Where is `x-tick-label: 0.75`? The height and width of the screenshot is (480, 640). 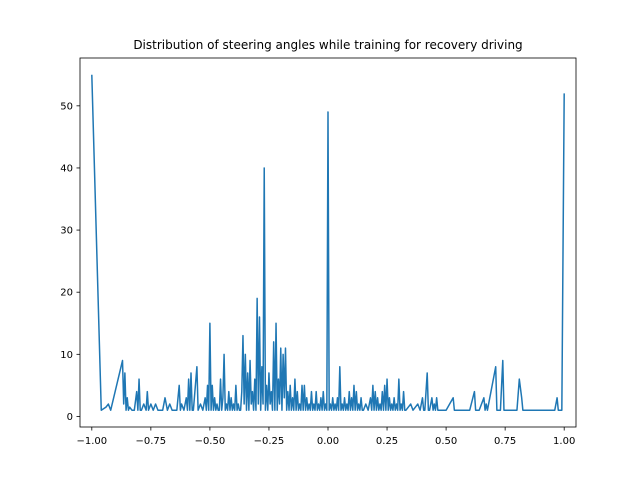 x-tick-label: 0.75 is located at coordinates (505, 441).